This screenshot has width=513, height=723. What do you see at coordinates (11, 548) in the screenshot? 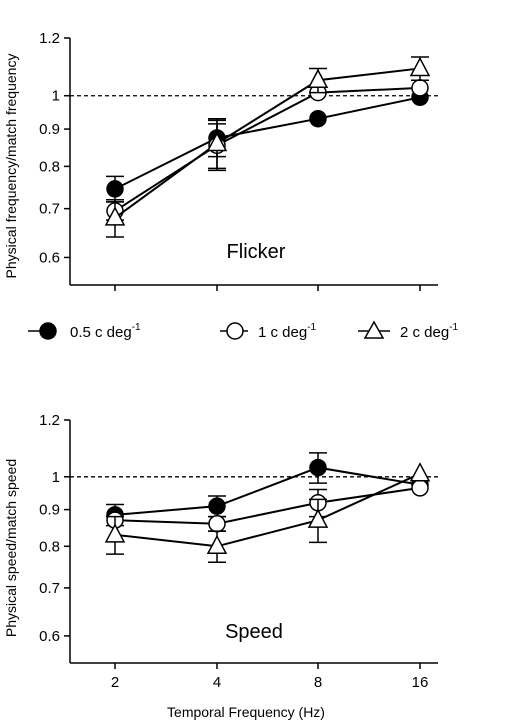
I see `speed-y-axis-label: Physical speed/match speed` at bounding box center [11, 548].